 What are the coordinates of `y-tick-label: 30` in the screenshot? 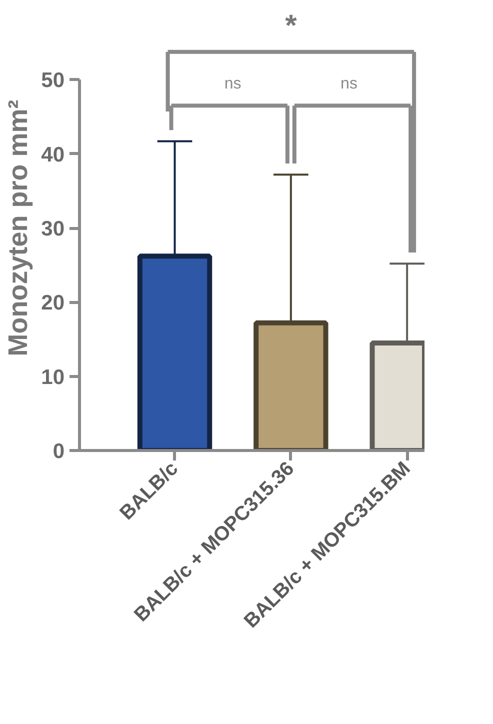 It's located at (52, 229).